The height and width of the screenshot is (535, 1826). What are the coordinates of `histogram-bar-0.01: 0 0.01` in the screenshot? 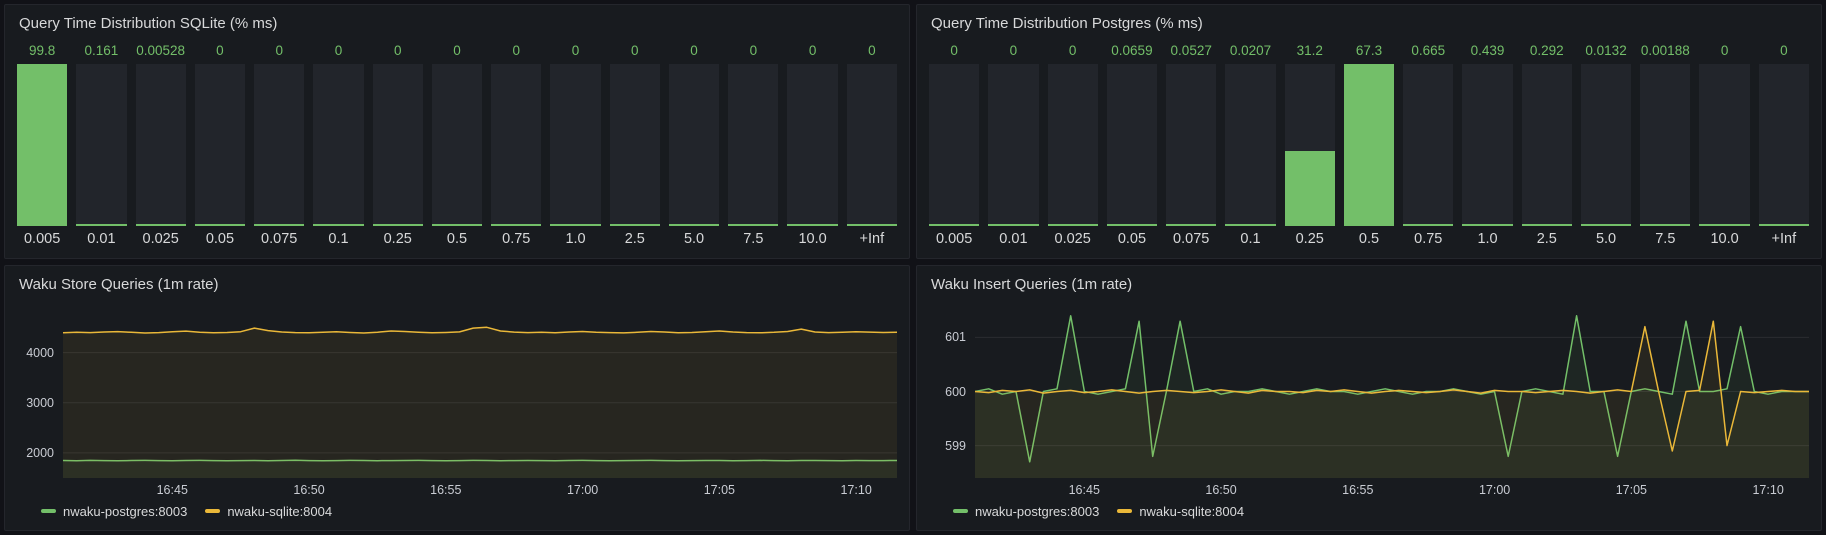 It's located at (1013, 145).